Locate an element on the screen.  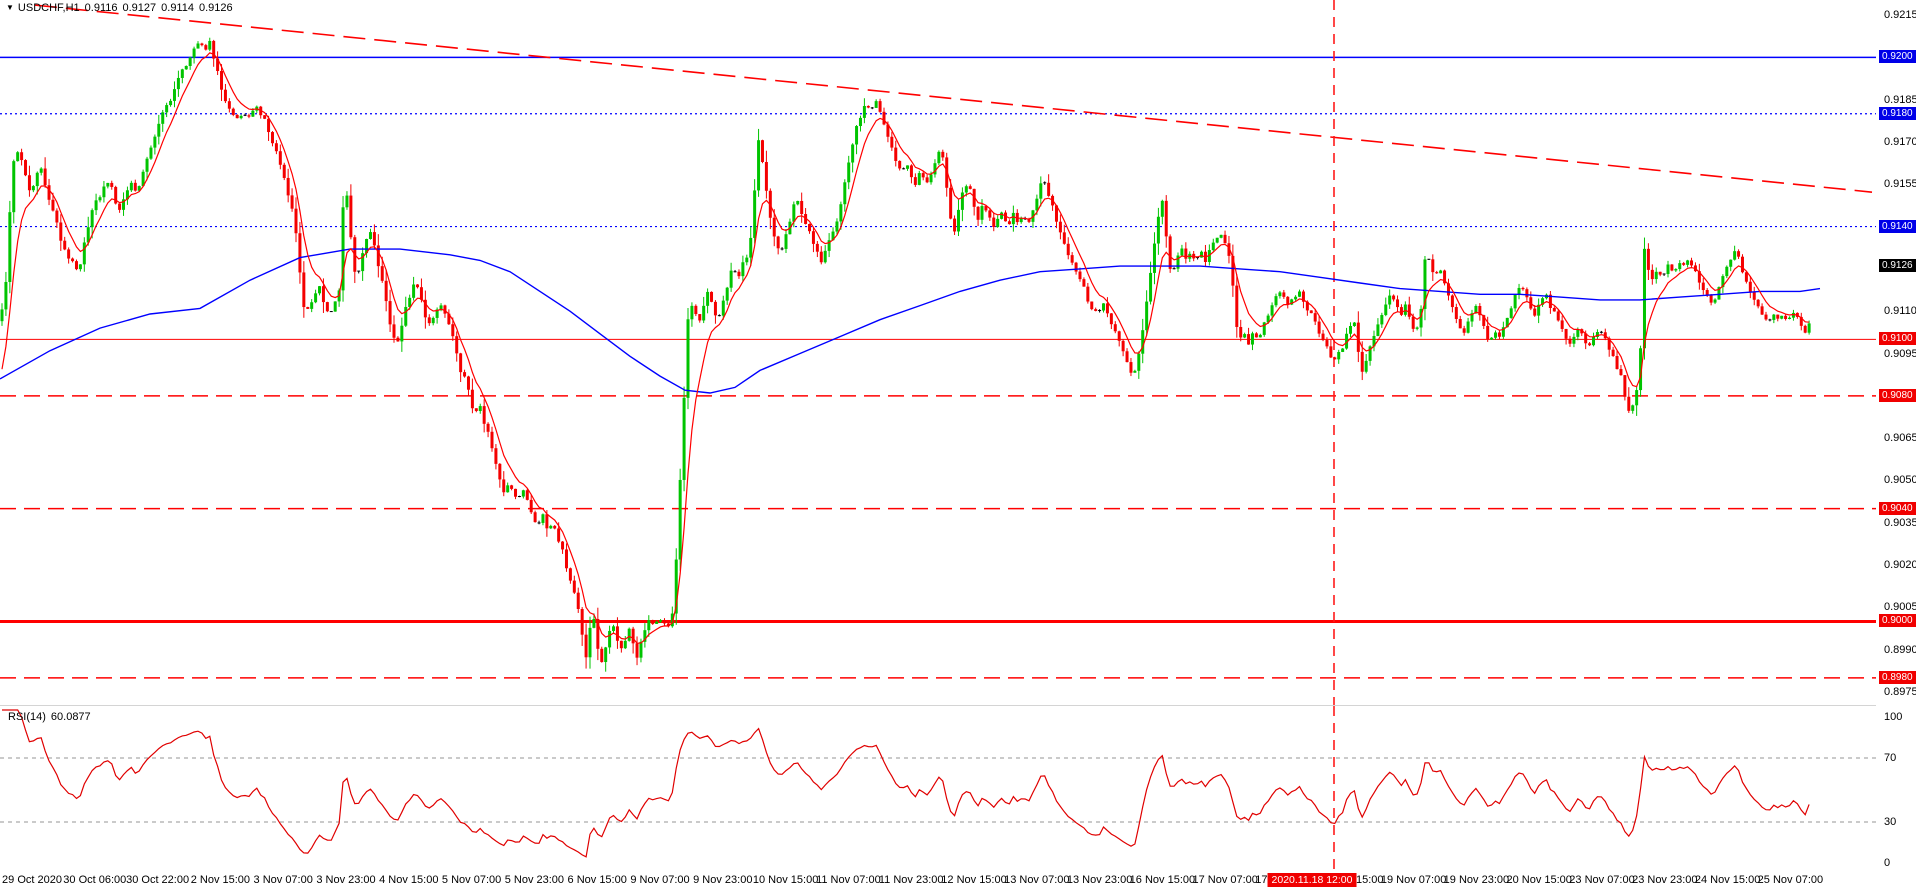
time-axis-label: 5 Nov 23:00 is located at coordinates (534, 880).